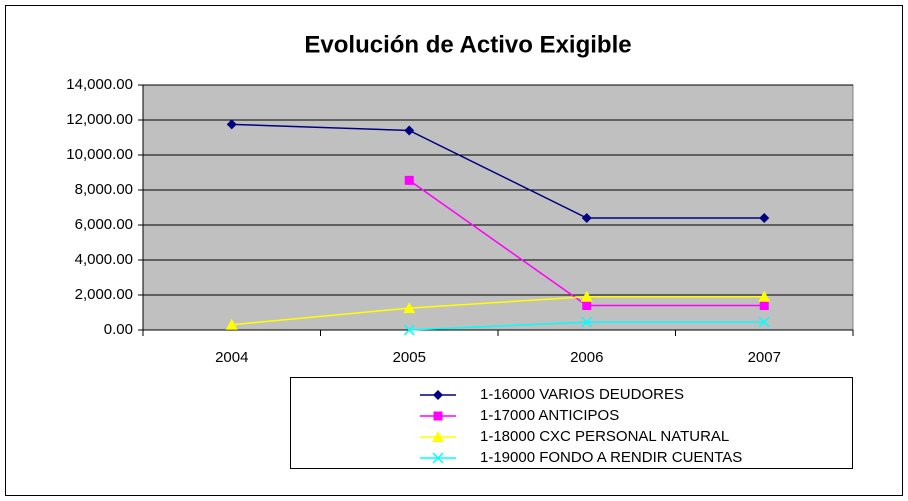  Describe the element at coordinates (586, 357) in the screenshot. I see `x-tick-label: 2006` at that location.